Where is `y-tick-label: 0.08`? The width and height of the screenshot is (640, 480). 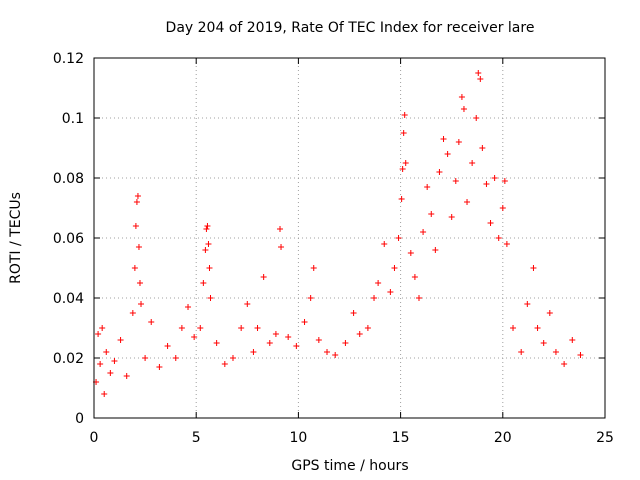
y-tick-label: 0.08 is located at coordinates (68, 179).